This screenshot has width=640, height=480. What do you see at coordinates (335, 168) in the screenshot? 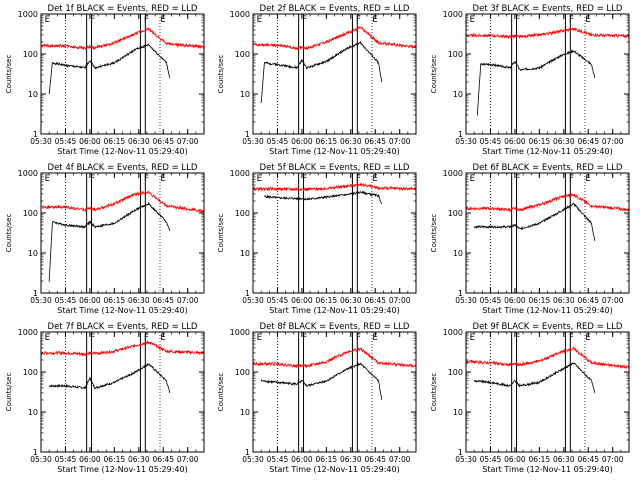
I see `panel-title: Det 5f BLACK = Events, RED = LLD` at bounding box center [335, 168].